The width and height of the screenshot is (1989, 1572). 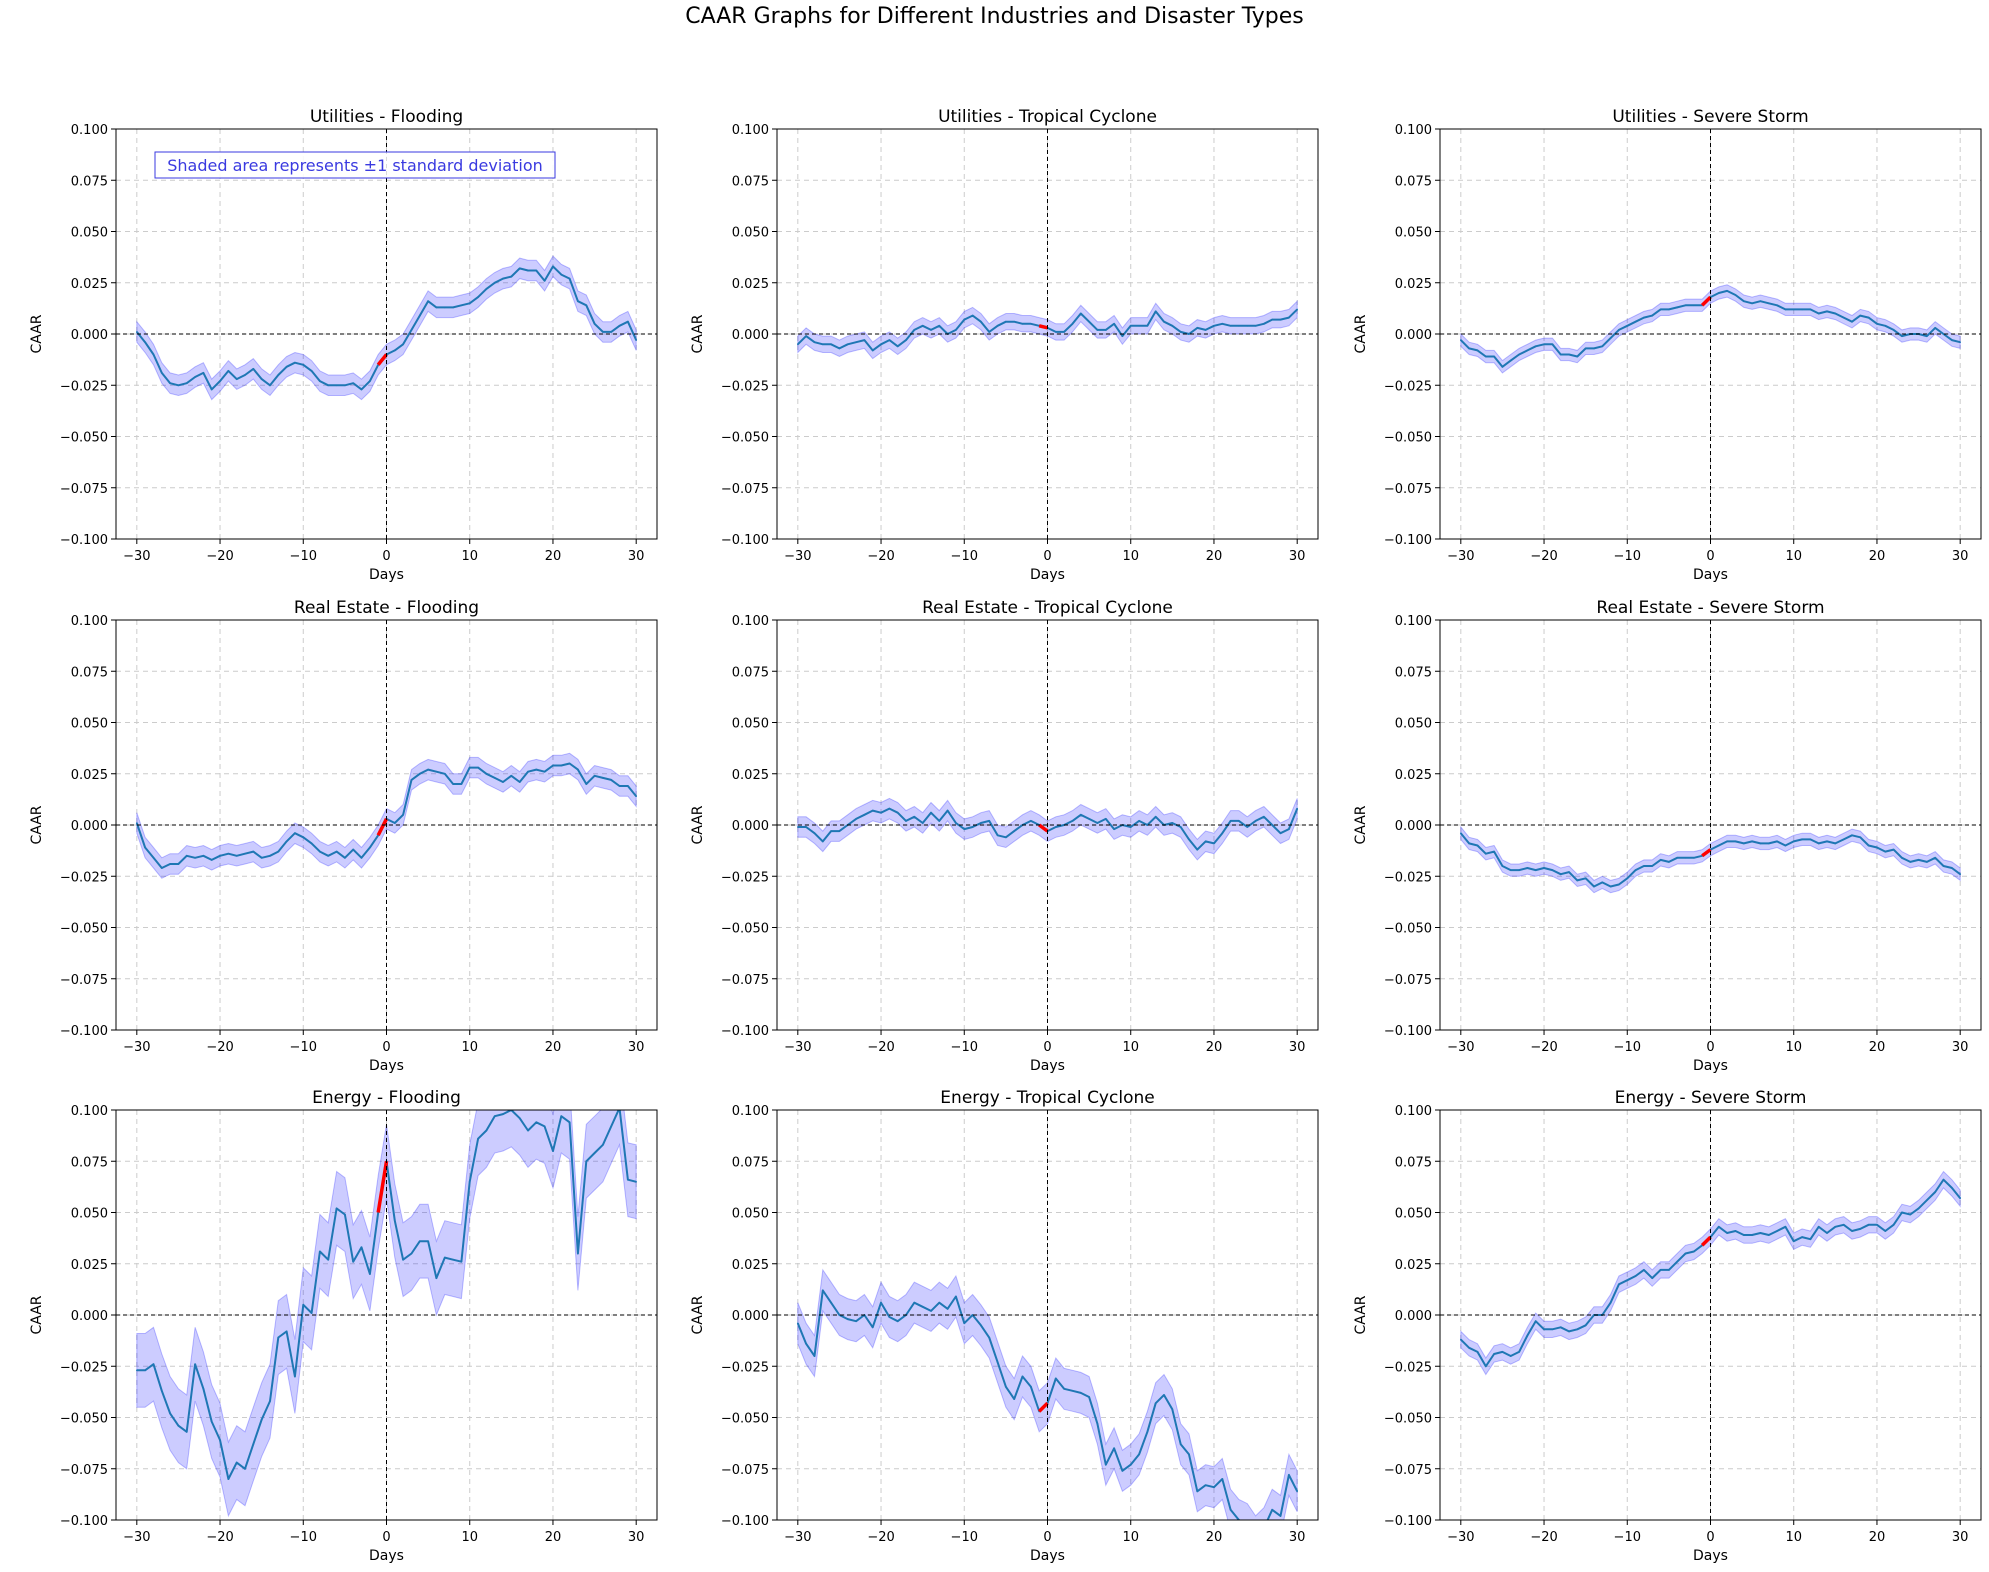 I want to click on x-tick-label: 30, so click(x=636, y=556).